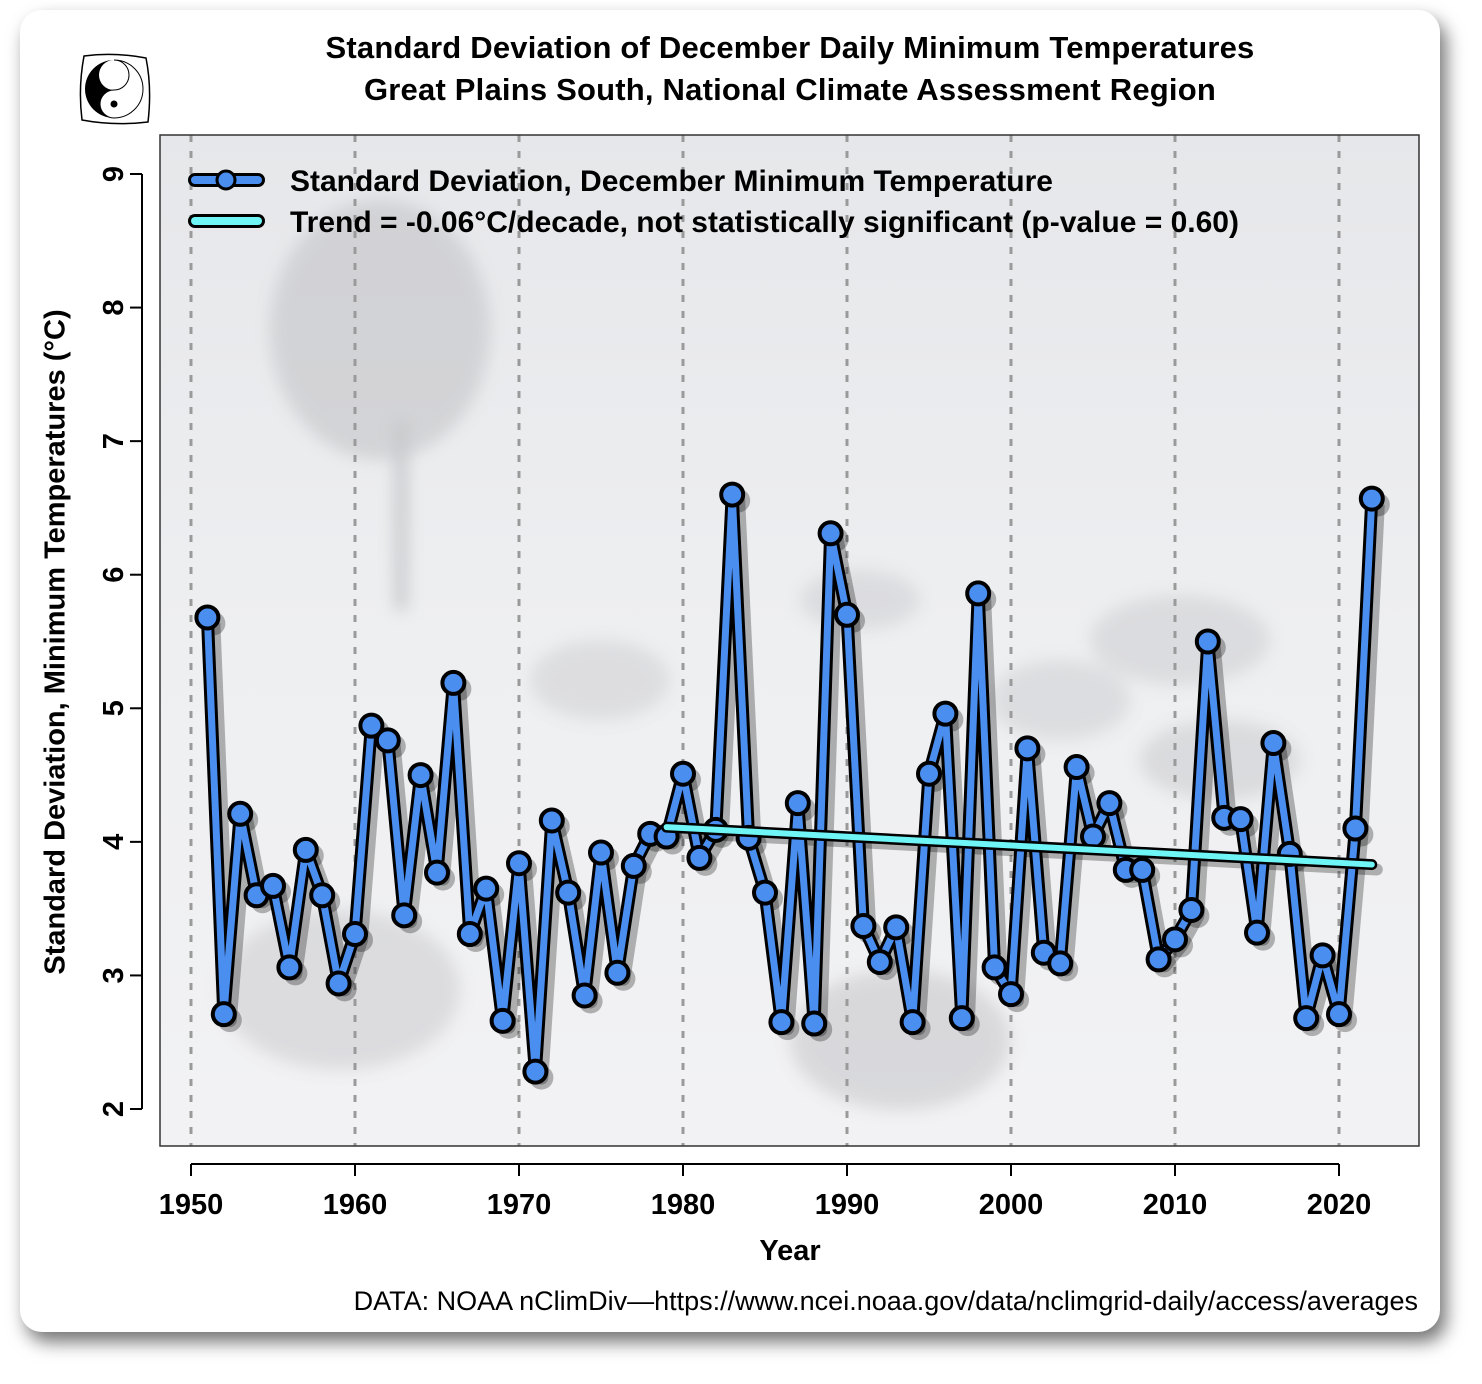  I want to click on data-point: 1995: 4.51, so click(929, 773).